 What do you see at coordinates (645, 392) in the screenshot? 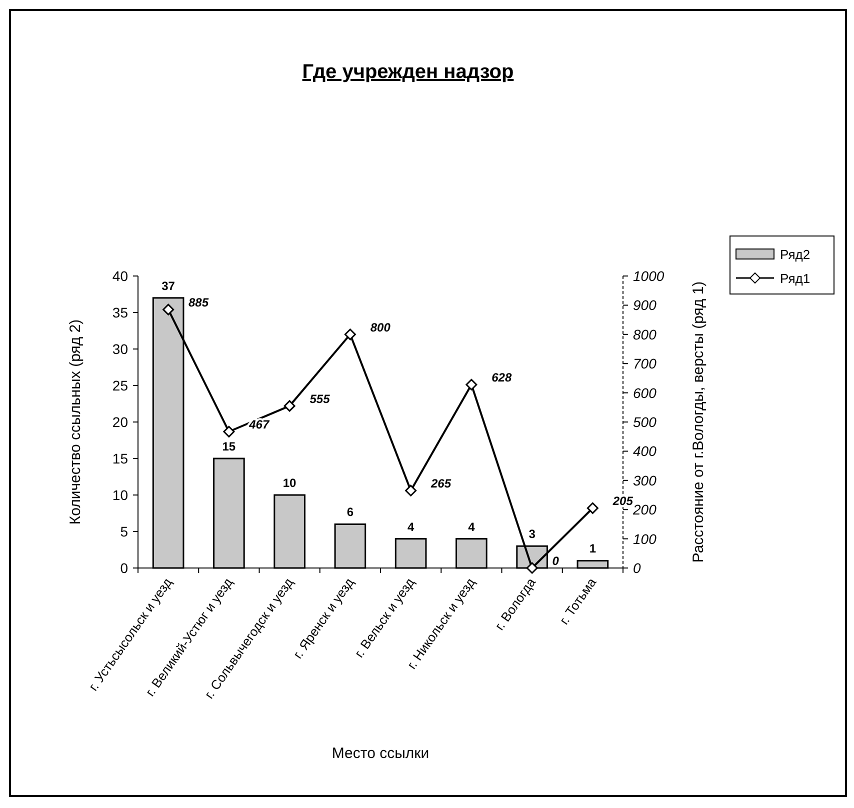
I see `y2-tick-label: 600` at bounding box center [645, 392].